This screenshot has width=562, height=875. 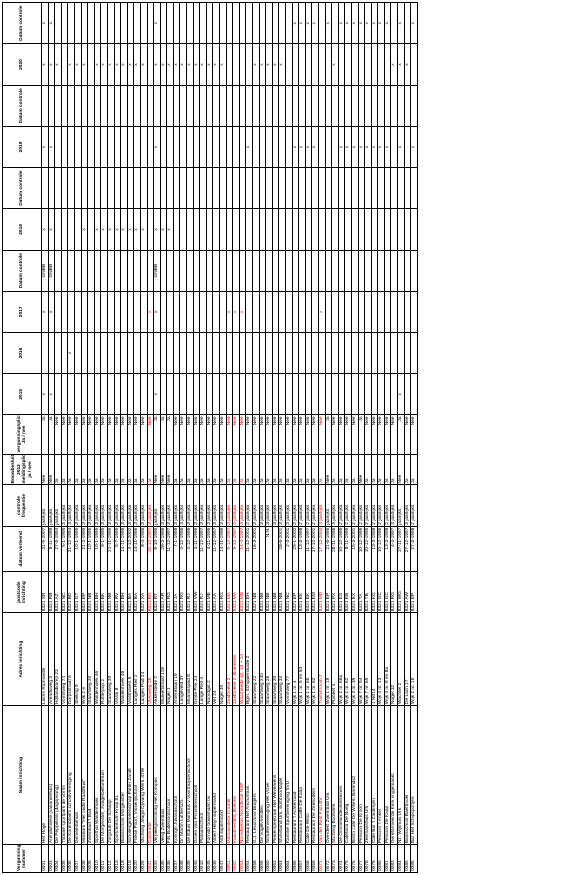 I want to click on cell-adres: Zuidhoeke 2, Boeresen, so click(x=236, y=659).